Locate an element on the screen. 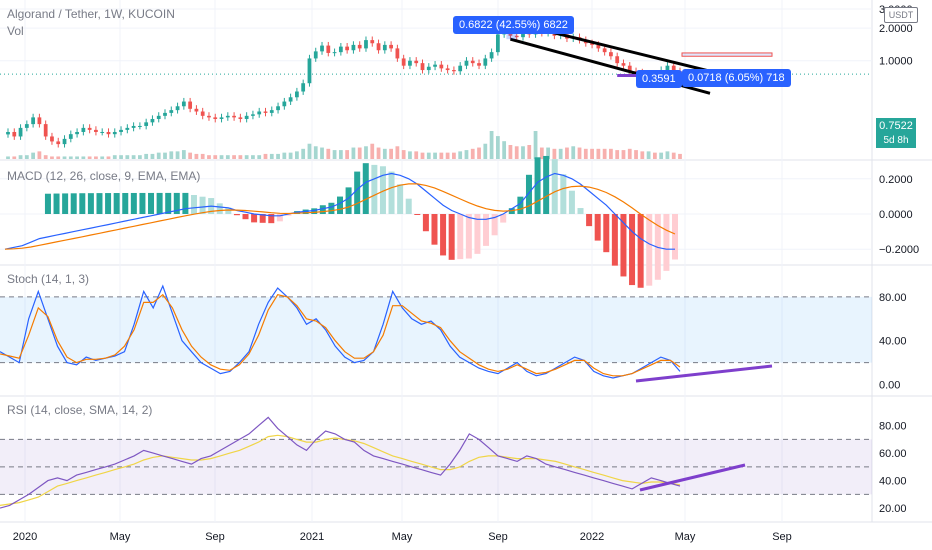 This screenshot has width=932, height=550. rsi-ma-line is located at coordinates (340, 470).